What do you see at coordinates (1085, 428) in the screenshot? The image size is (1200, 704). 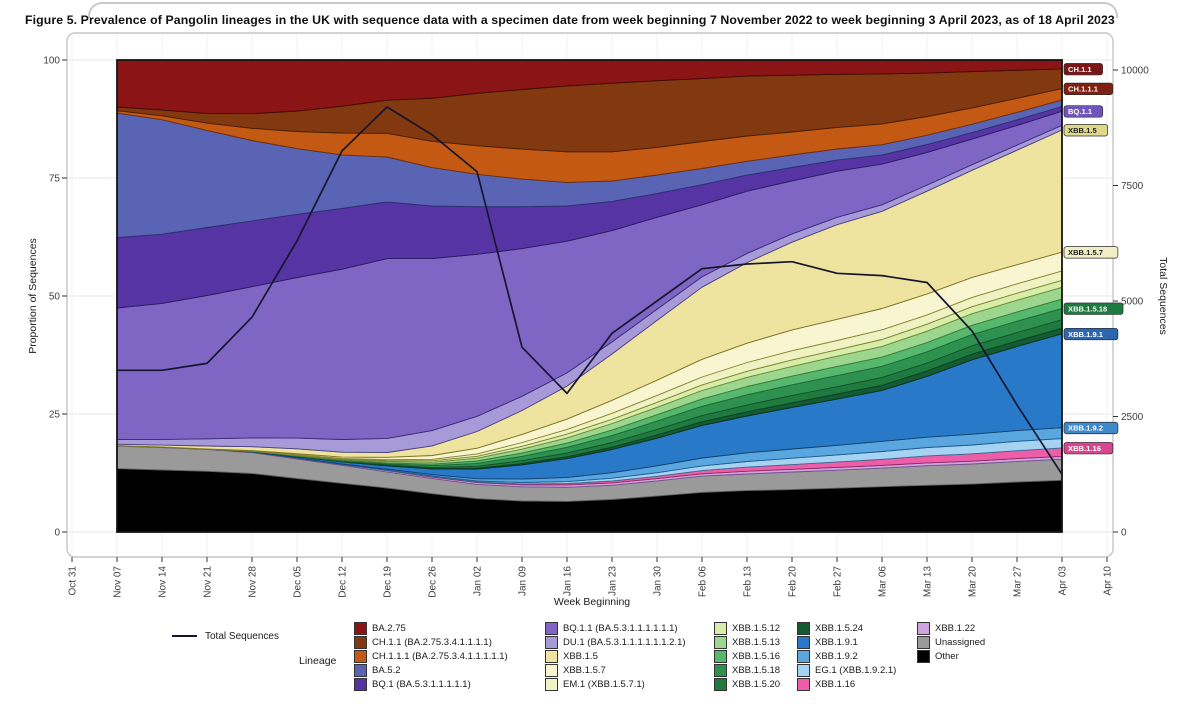 I see `right-label-XBB.1.9.2: XBB.1.9.2` at bounding box center [1085, 428].